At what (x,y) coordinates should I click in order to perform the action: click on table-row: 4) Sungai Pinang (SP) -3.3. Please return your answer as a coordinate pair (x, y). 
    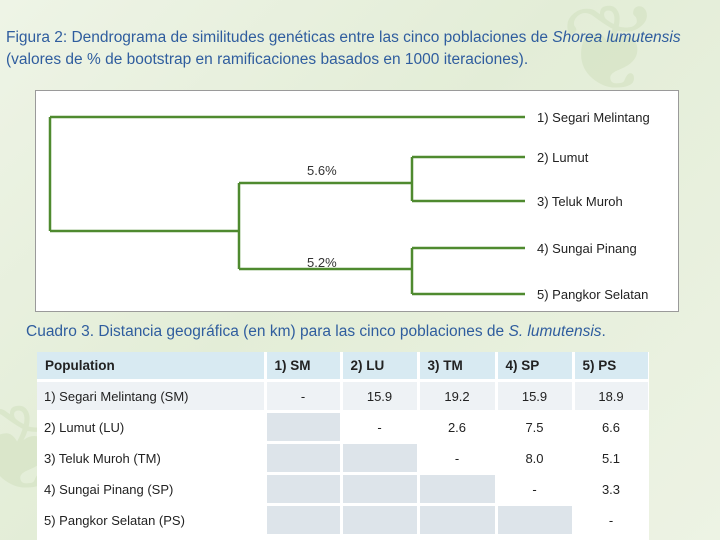
    Looking at the image, I should click on (343, 489).